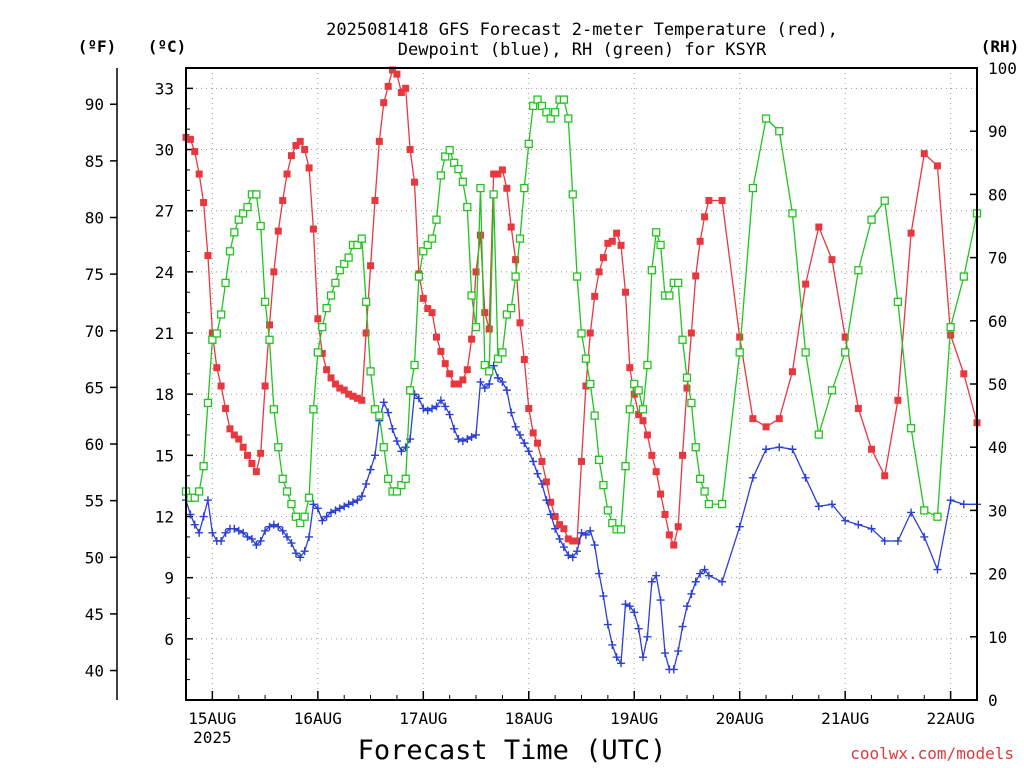 This screenshot has height=768, width=1024. Describe the element at coordinates (169, 639) in the screenshot. I see `celsius-tick-label: 6` at that location.